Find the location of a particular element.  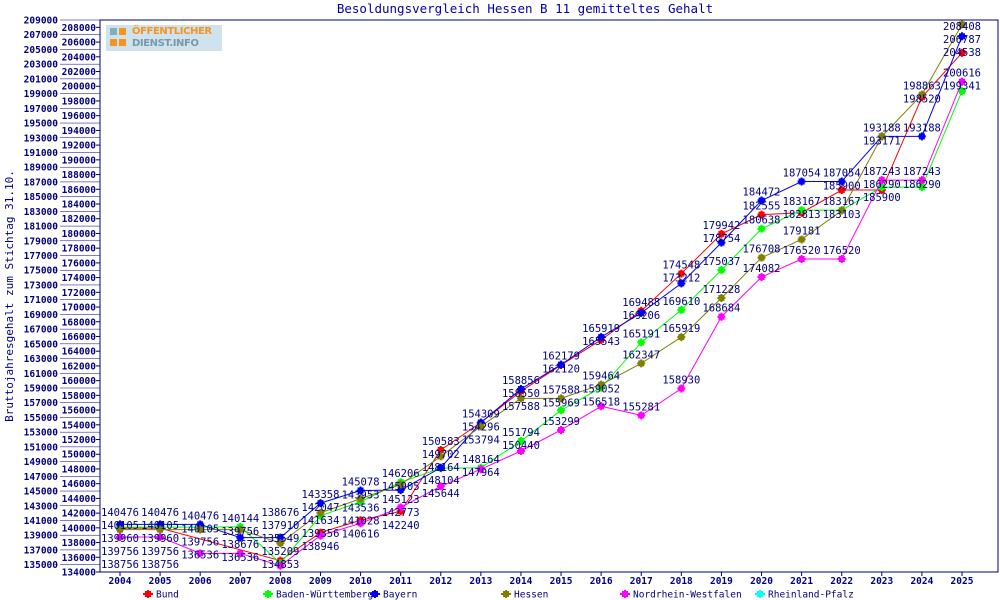

y-tick-label: 176000 is located at coordinates (79, 263).